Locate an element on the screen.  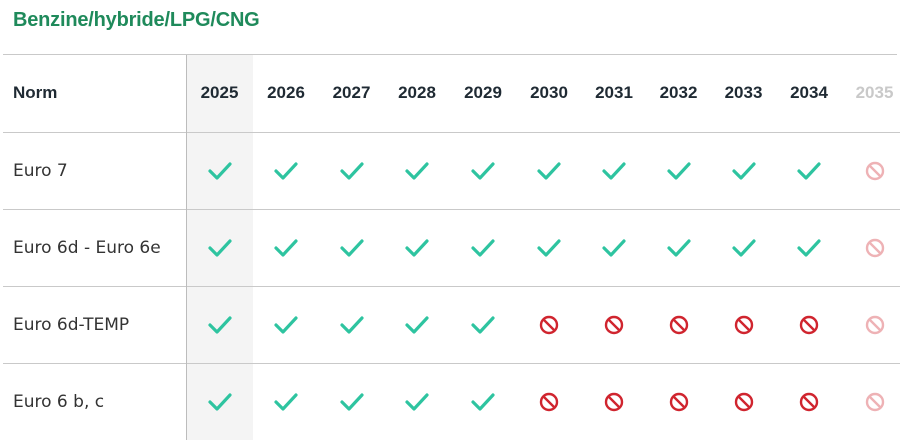
year-header-2028: 2028 is located at coordinates (417, 93).